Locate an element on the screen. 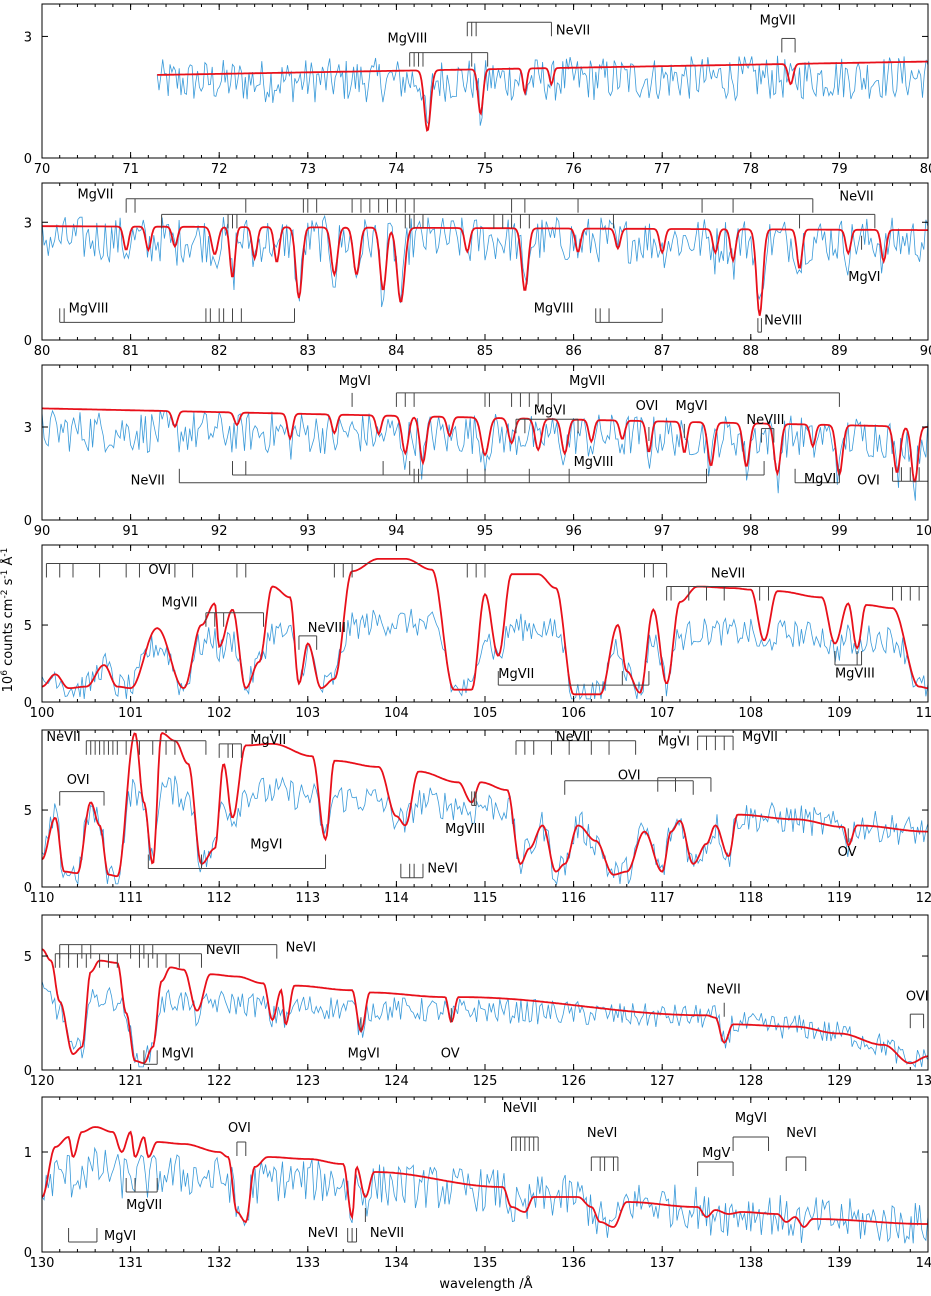 Image resolution: width=931 pixels, height=1296 pixels. x-tick-label: 91 is located at coordinates (130, 531).